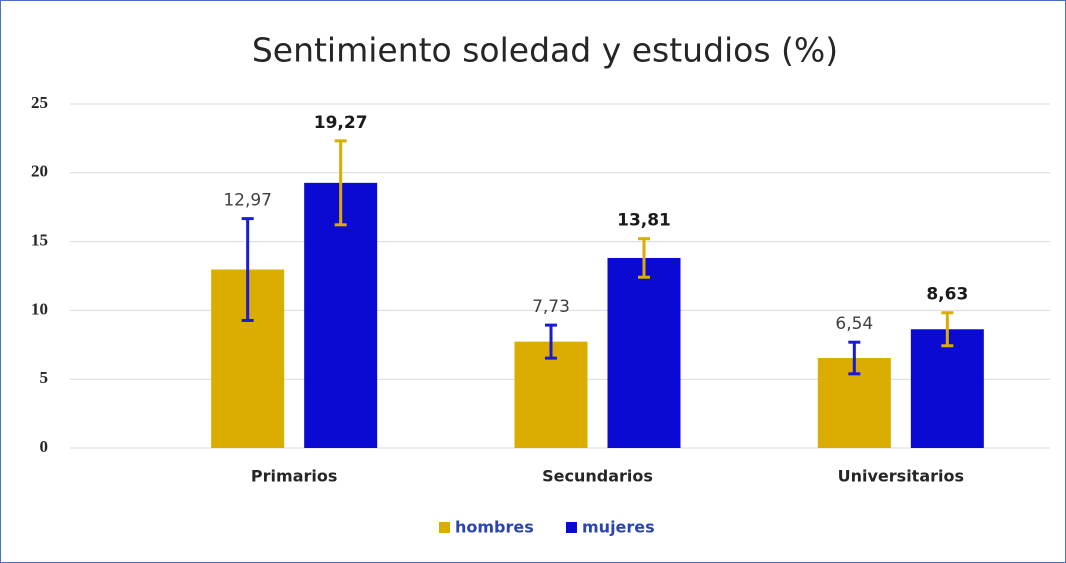 This screenshot has height=563, width=1066. I want to click on data-label: 13,81, so click(644, 221).